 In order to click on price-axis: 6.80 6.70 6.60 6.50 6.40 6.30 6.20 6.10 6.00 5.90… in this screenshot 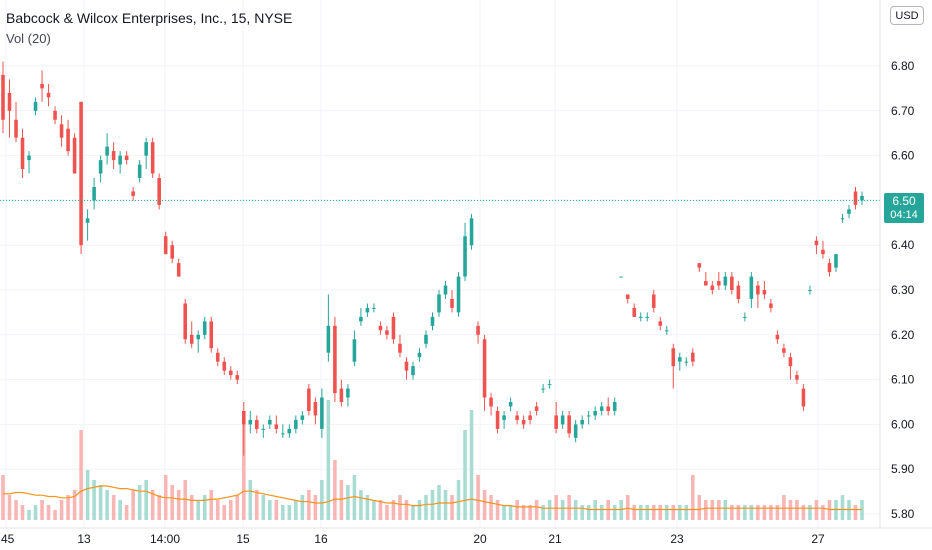, I will do `click(903, 290)`.